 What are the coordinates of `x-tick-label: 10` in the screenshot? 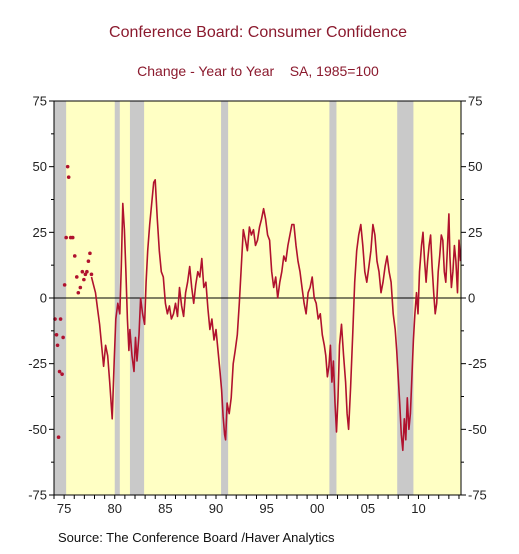 It's located at (418, 508).